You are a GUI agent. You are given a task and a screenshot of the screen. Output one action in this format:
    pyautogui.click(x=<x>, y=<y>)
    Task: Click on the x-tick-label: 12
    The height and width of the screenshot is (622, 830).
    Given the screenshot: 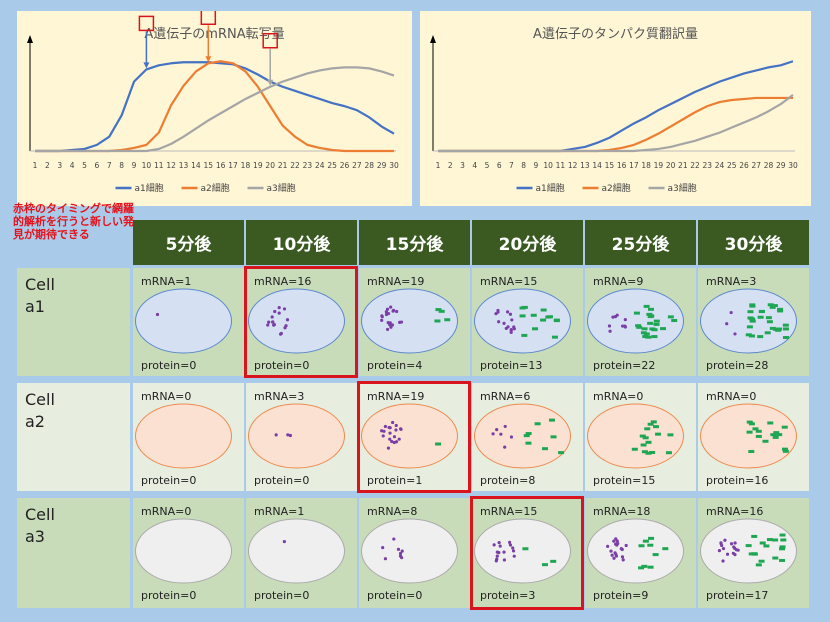 What is the action you would take?
    pyautogui.click(x=573, y=165)
    